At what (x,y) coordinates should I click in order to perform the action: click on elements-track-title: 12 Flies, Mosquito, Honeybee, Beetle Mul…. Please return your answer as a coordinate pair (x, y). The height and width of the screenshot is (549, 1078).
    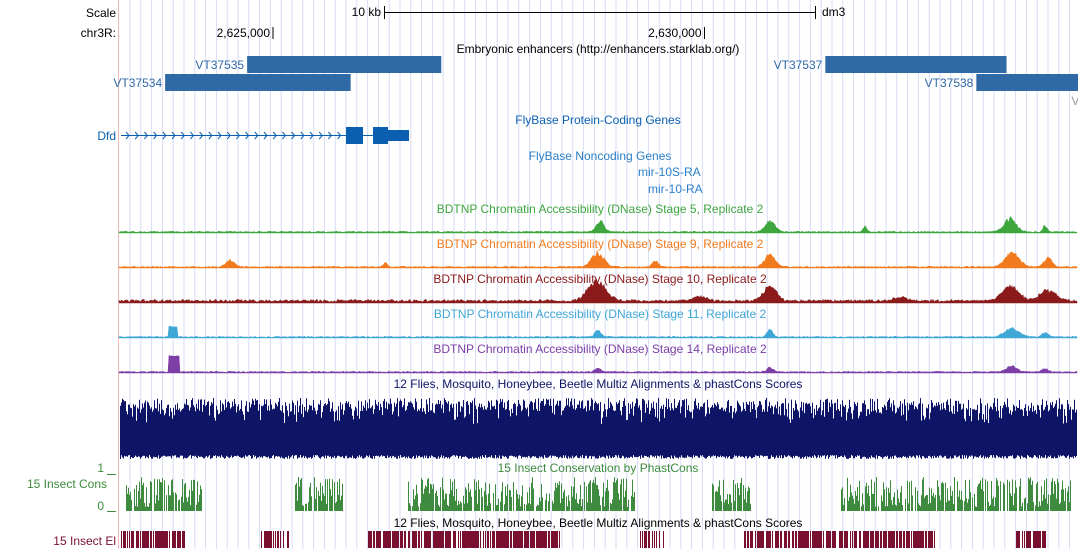
    Looking at the image, I should click on (598, 523).